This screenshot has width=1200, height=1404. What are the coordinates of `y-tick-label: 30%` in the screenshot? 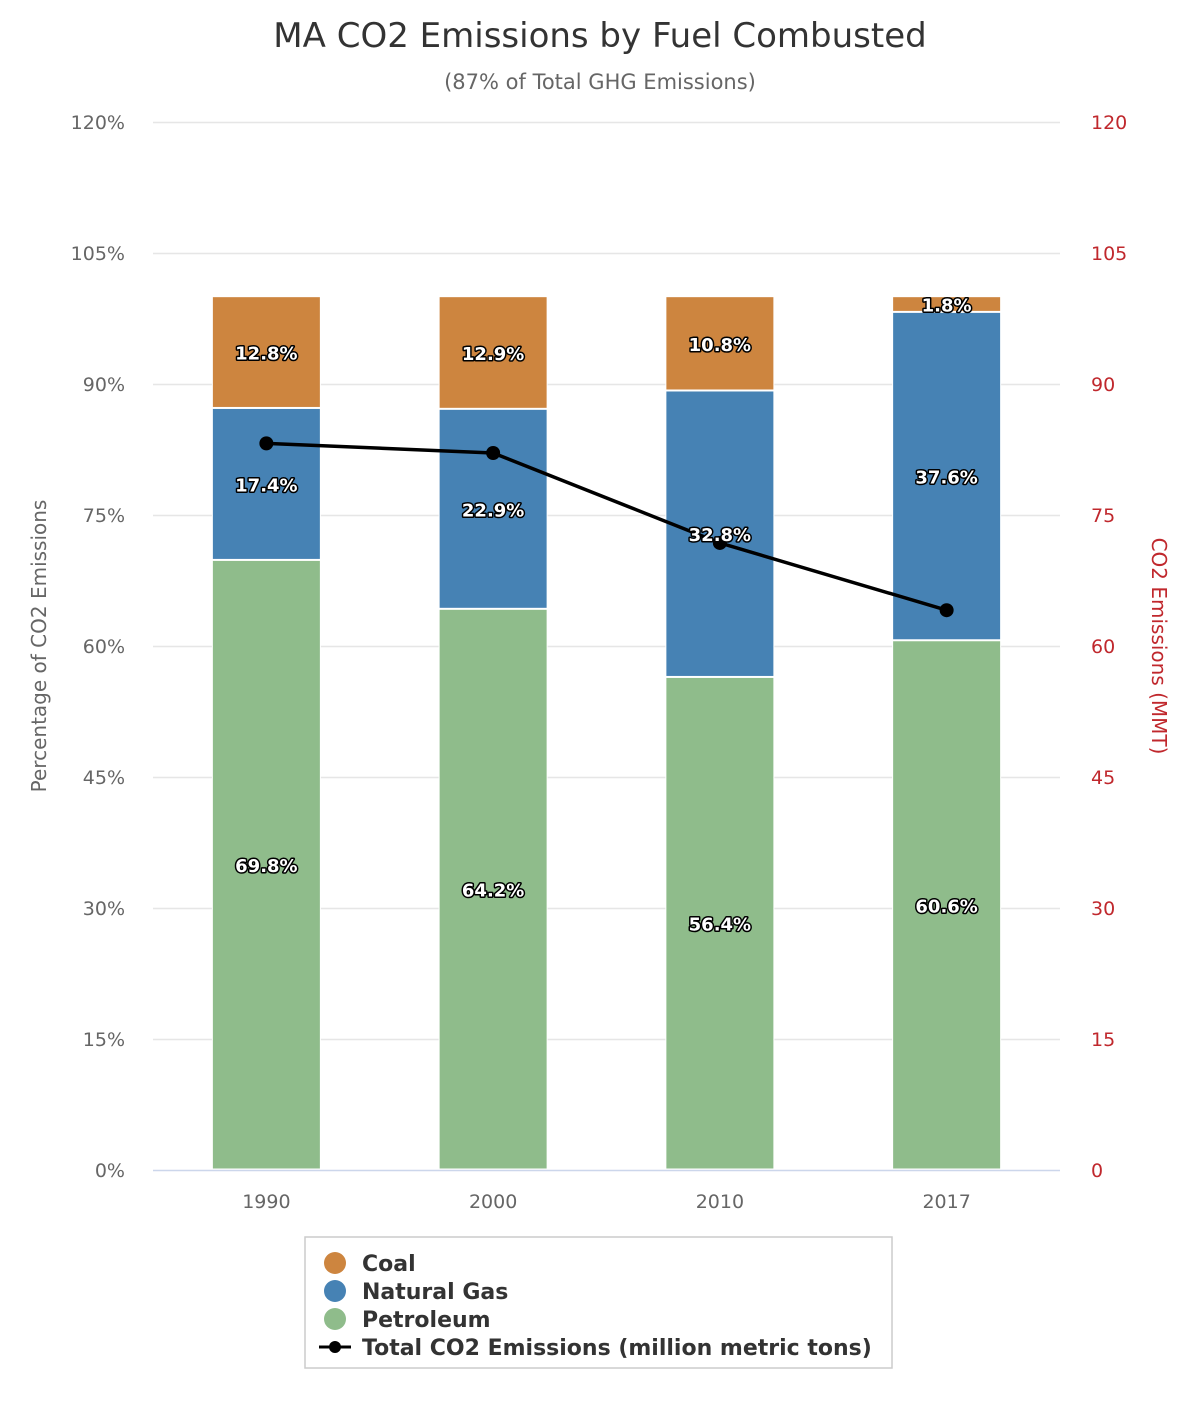 It's located at (104, 909).